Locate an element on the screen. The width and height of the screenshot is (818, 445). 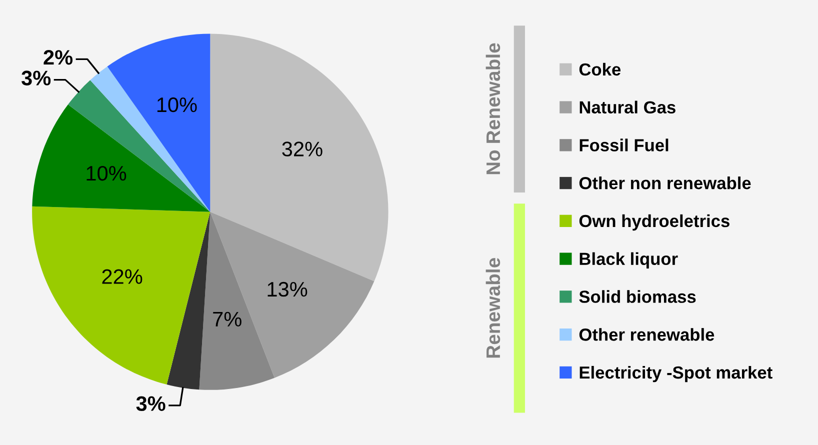
data-label: 22% is located at coordinates (122, 276).